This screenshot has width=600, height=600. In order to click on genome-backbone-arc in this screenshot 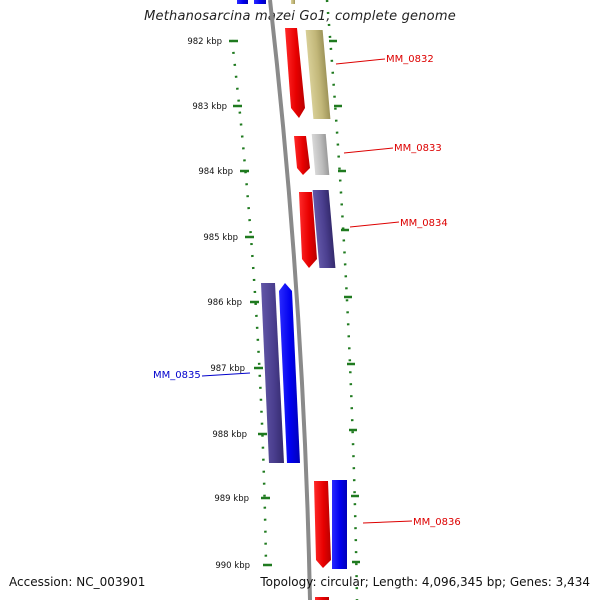, I will do `click(290, 300)`.